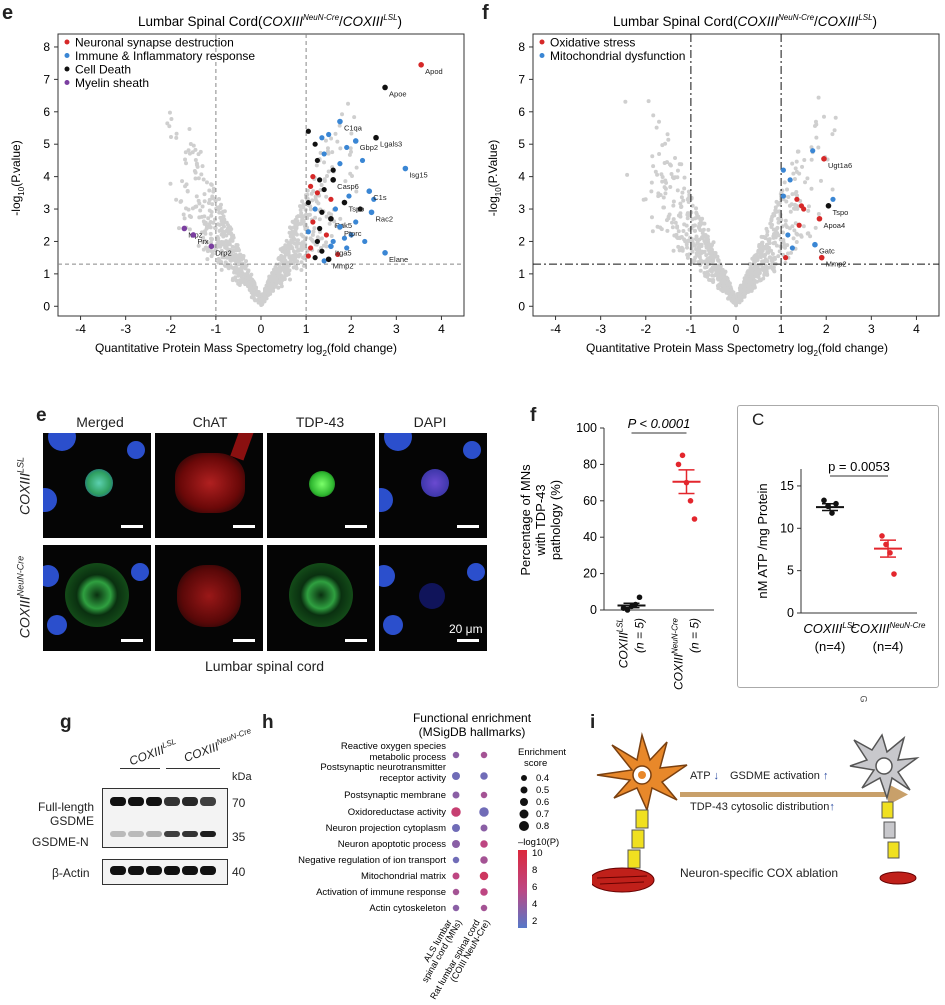 The height and width of the screenshot is (1005, 945). I want to click on blot-lane-group-2: COXIIINeuN-Cre, so click(217, 745).